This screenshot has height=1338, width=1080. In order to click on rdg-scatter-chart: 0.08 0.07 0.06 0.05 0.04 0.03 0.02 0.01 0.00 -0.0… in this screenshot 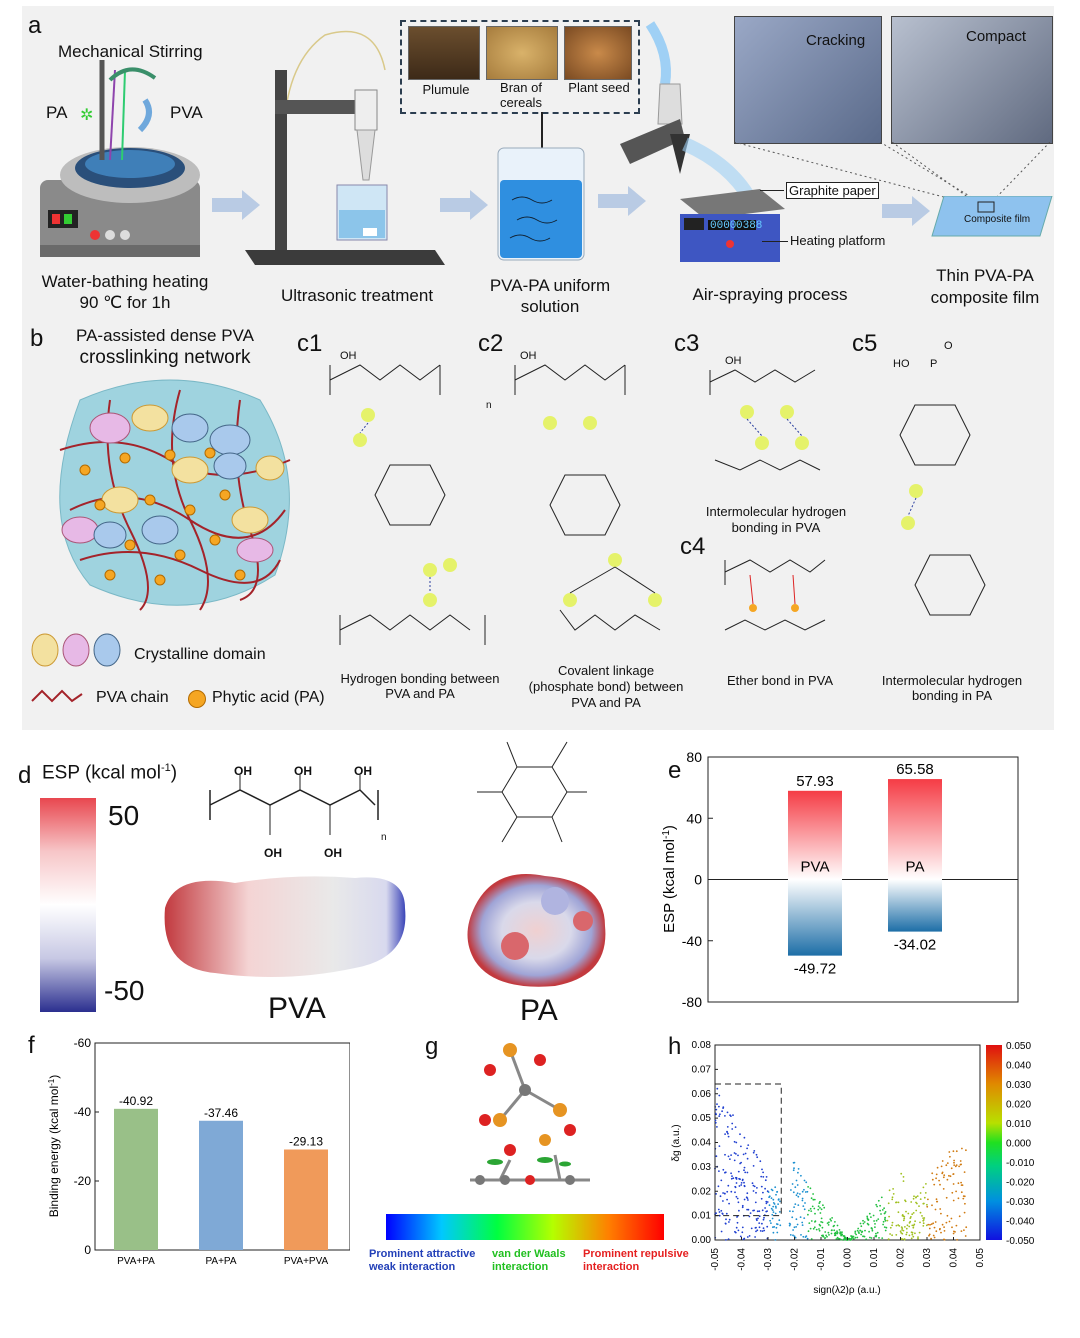, I will do `click(853, 1168)`.